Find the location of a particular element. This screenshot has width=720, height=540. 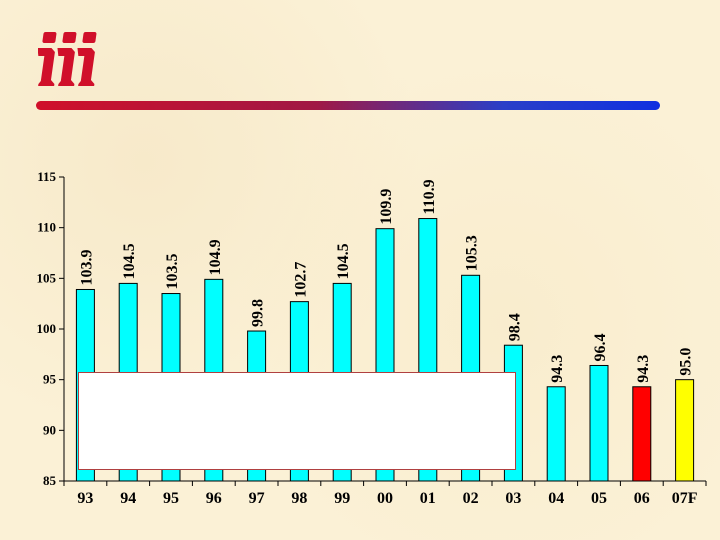

bar-07F is located at coordinates (685, 430).